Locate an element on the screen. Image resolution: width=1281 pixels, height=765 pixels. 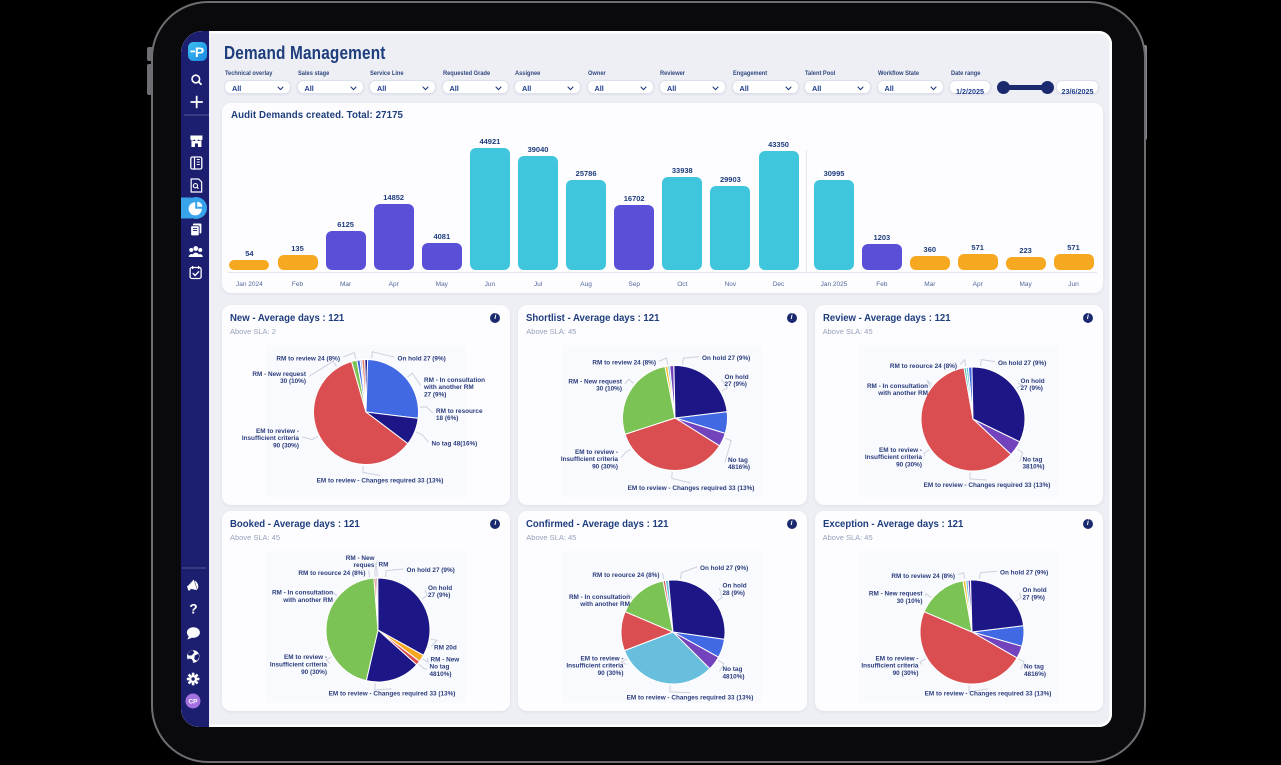
svg-text: RM is located at coordinates (384, 564).